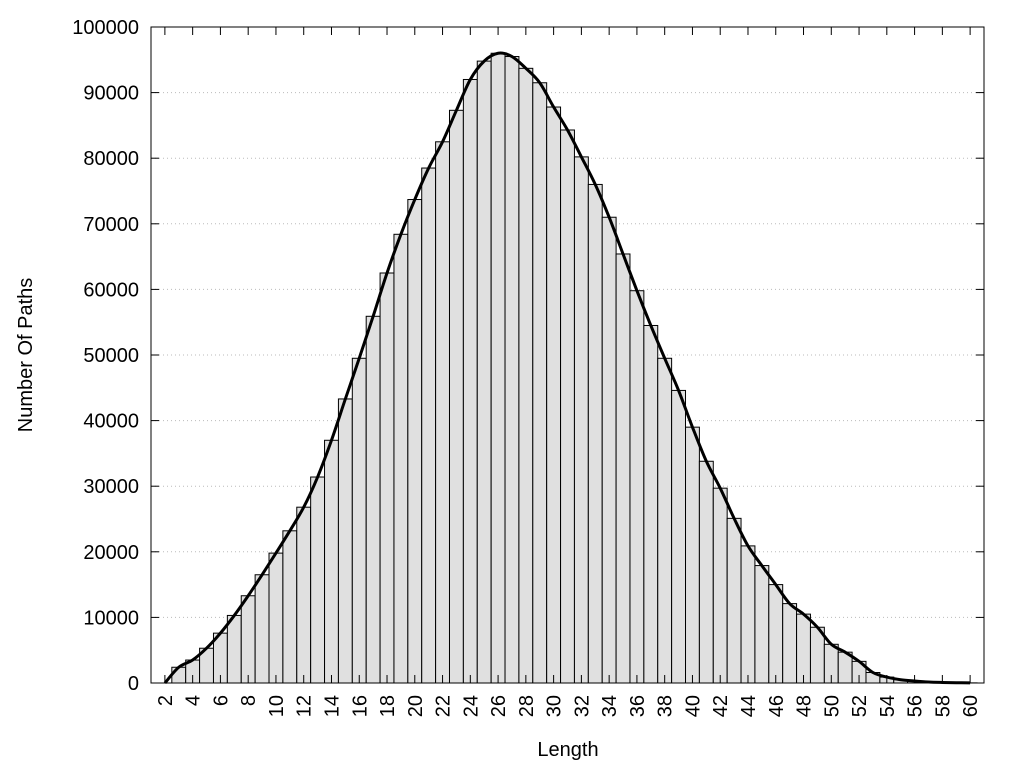  What do you see at coordinates (527, 706) in the screenshot?
I see `x-tick-label: 28` at bounding box center [527, 706].